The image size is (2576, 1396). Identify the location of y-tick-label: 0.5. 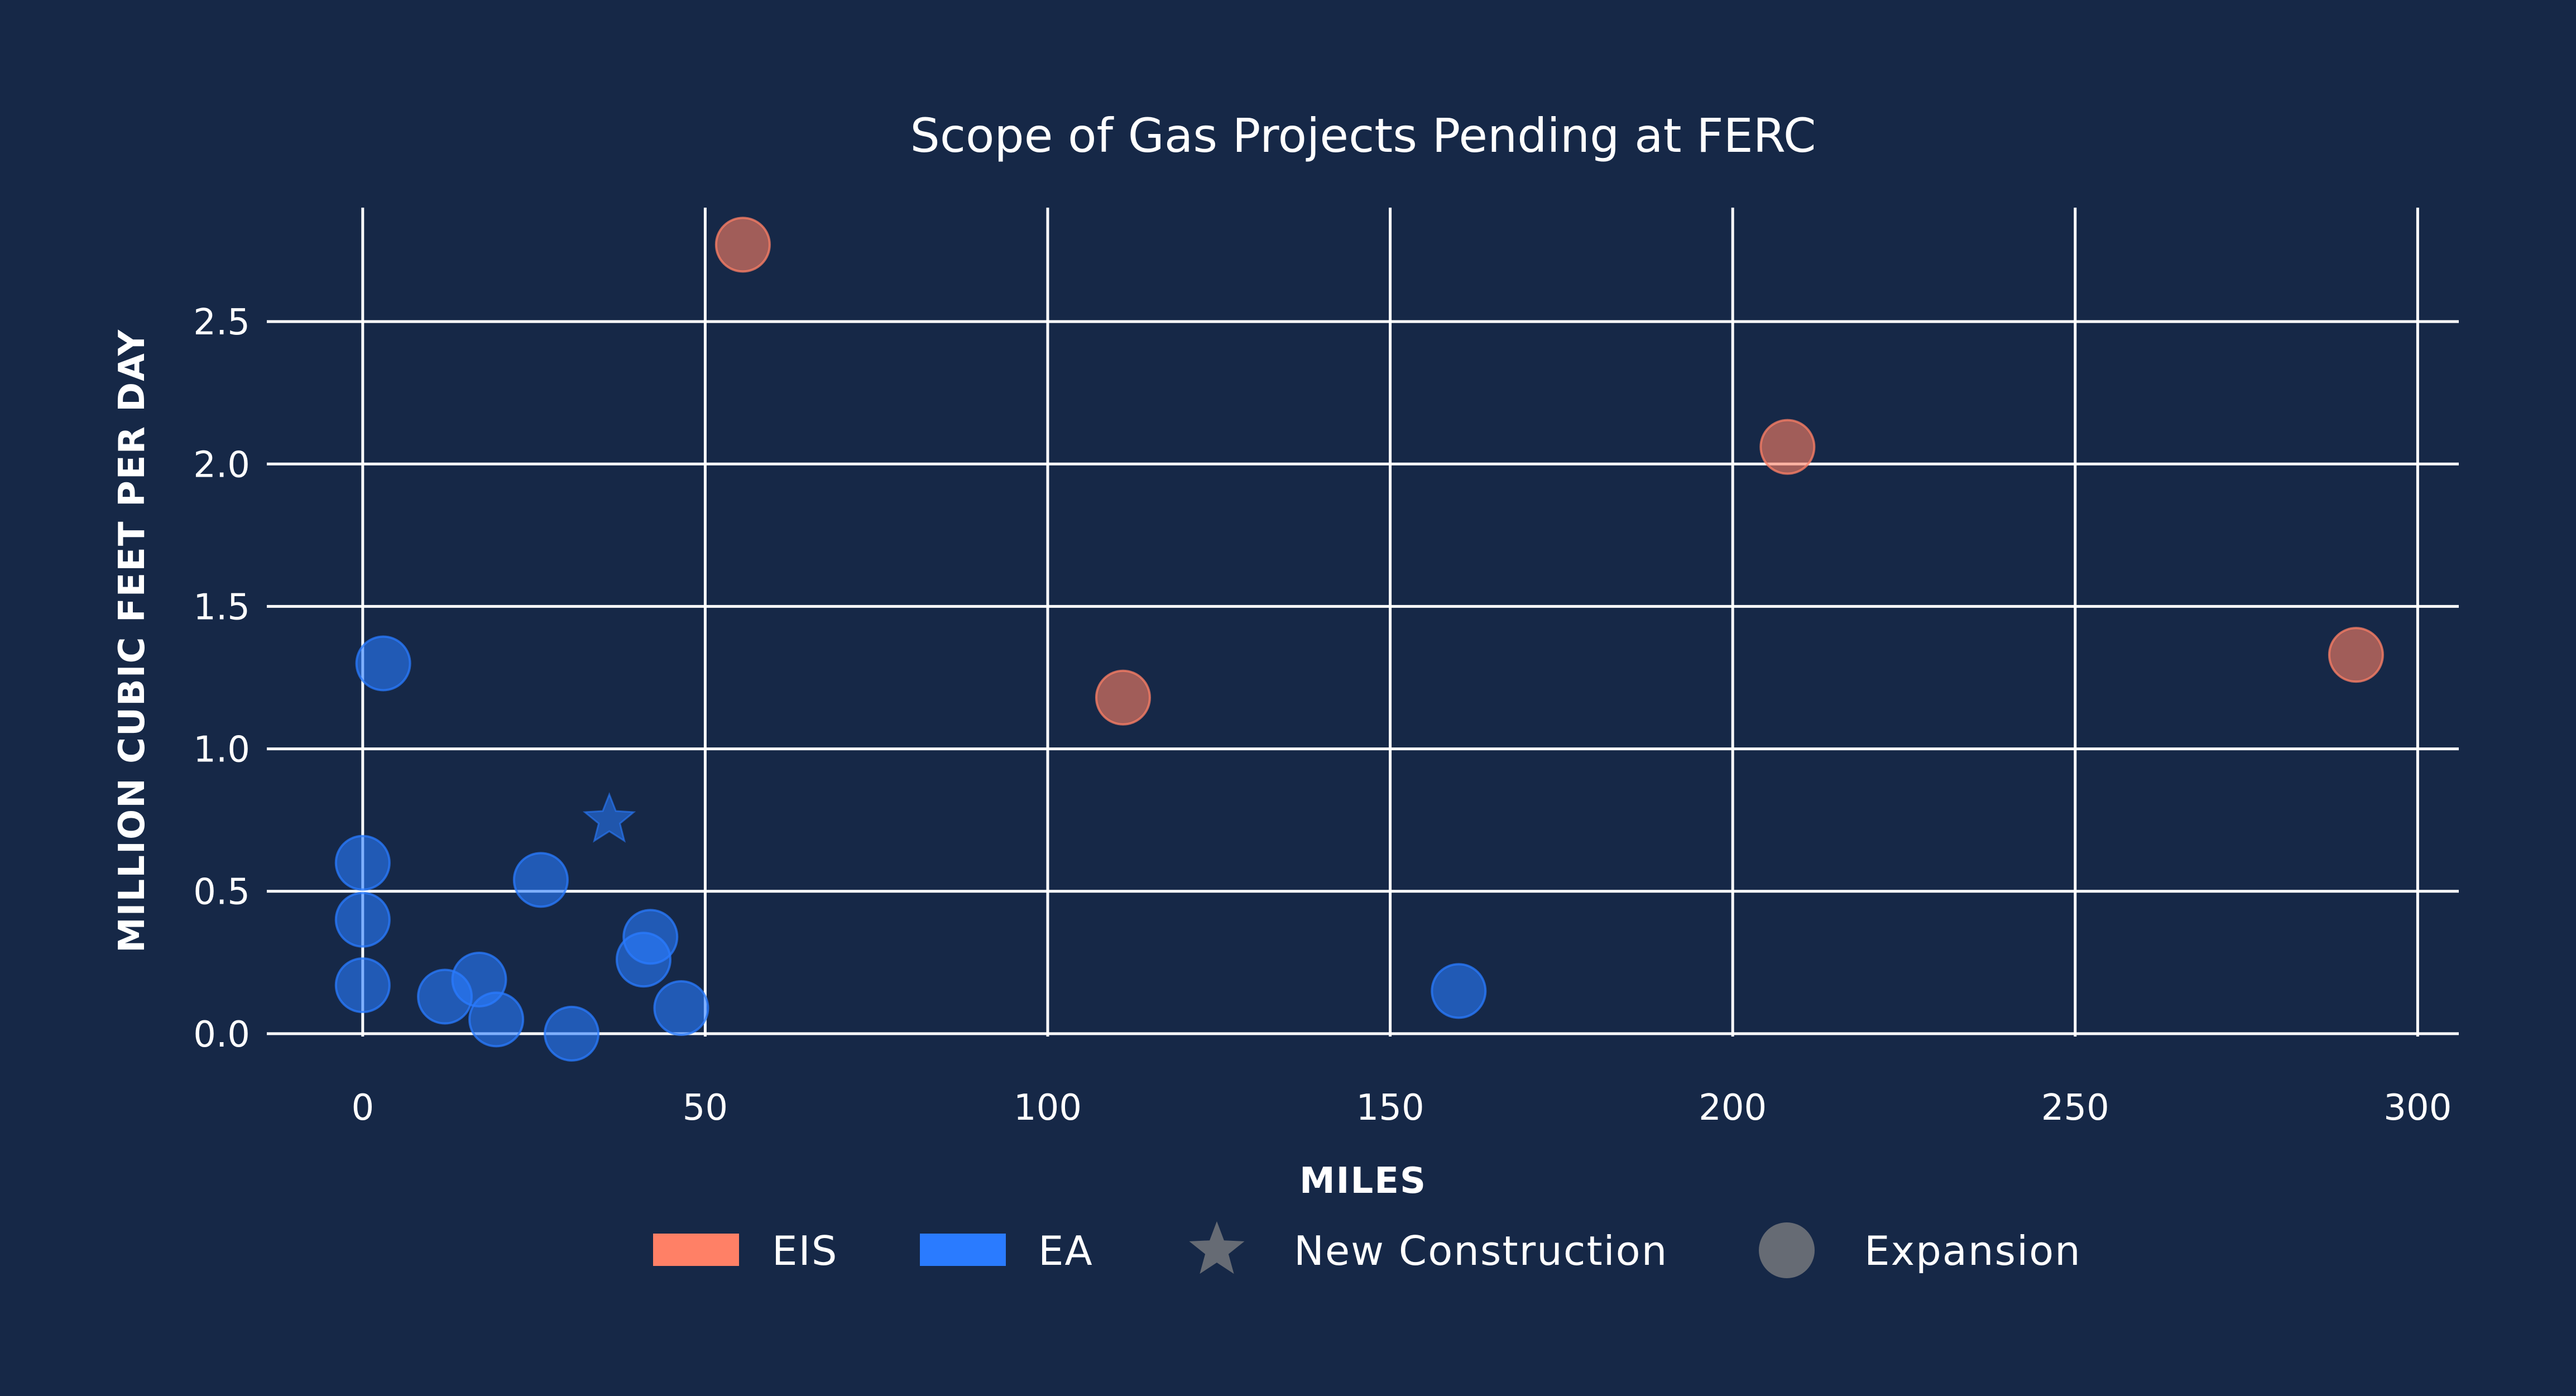
(221, 892).